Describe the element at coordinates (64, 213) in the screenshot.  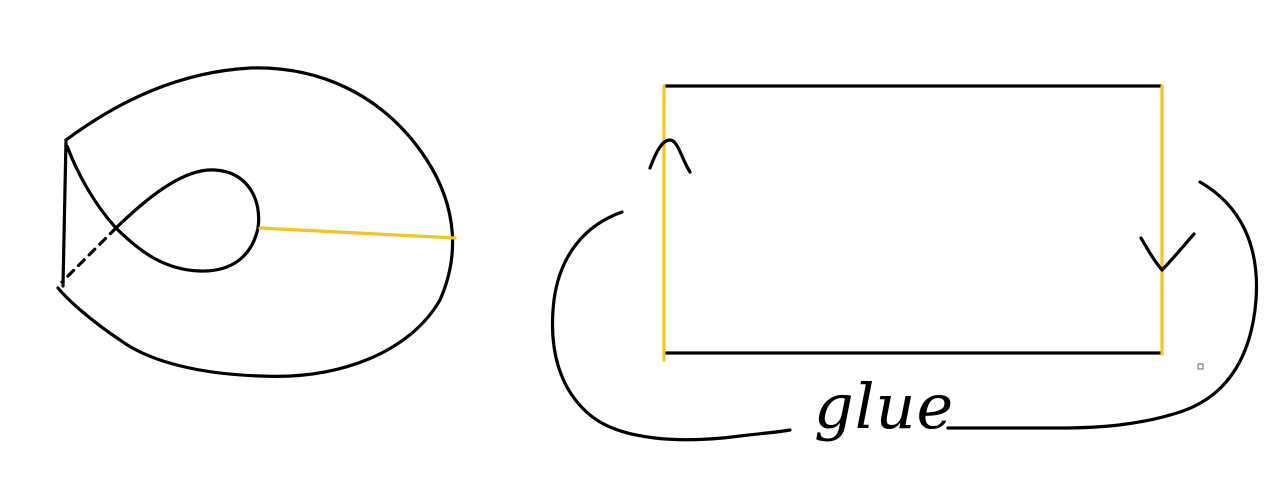
I see `surface-left-edge` at that location.